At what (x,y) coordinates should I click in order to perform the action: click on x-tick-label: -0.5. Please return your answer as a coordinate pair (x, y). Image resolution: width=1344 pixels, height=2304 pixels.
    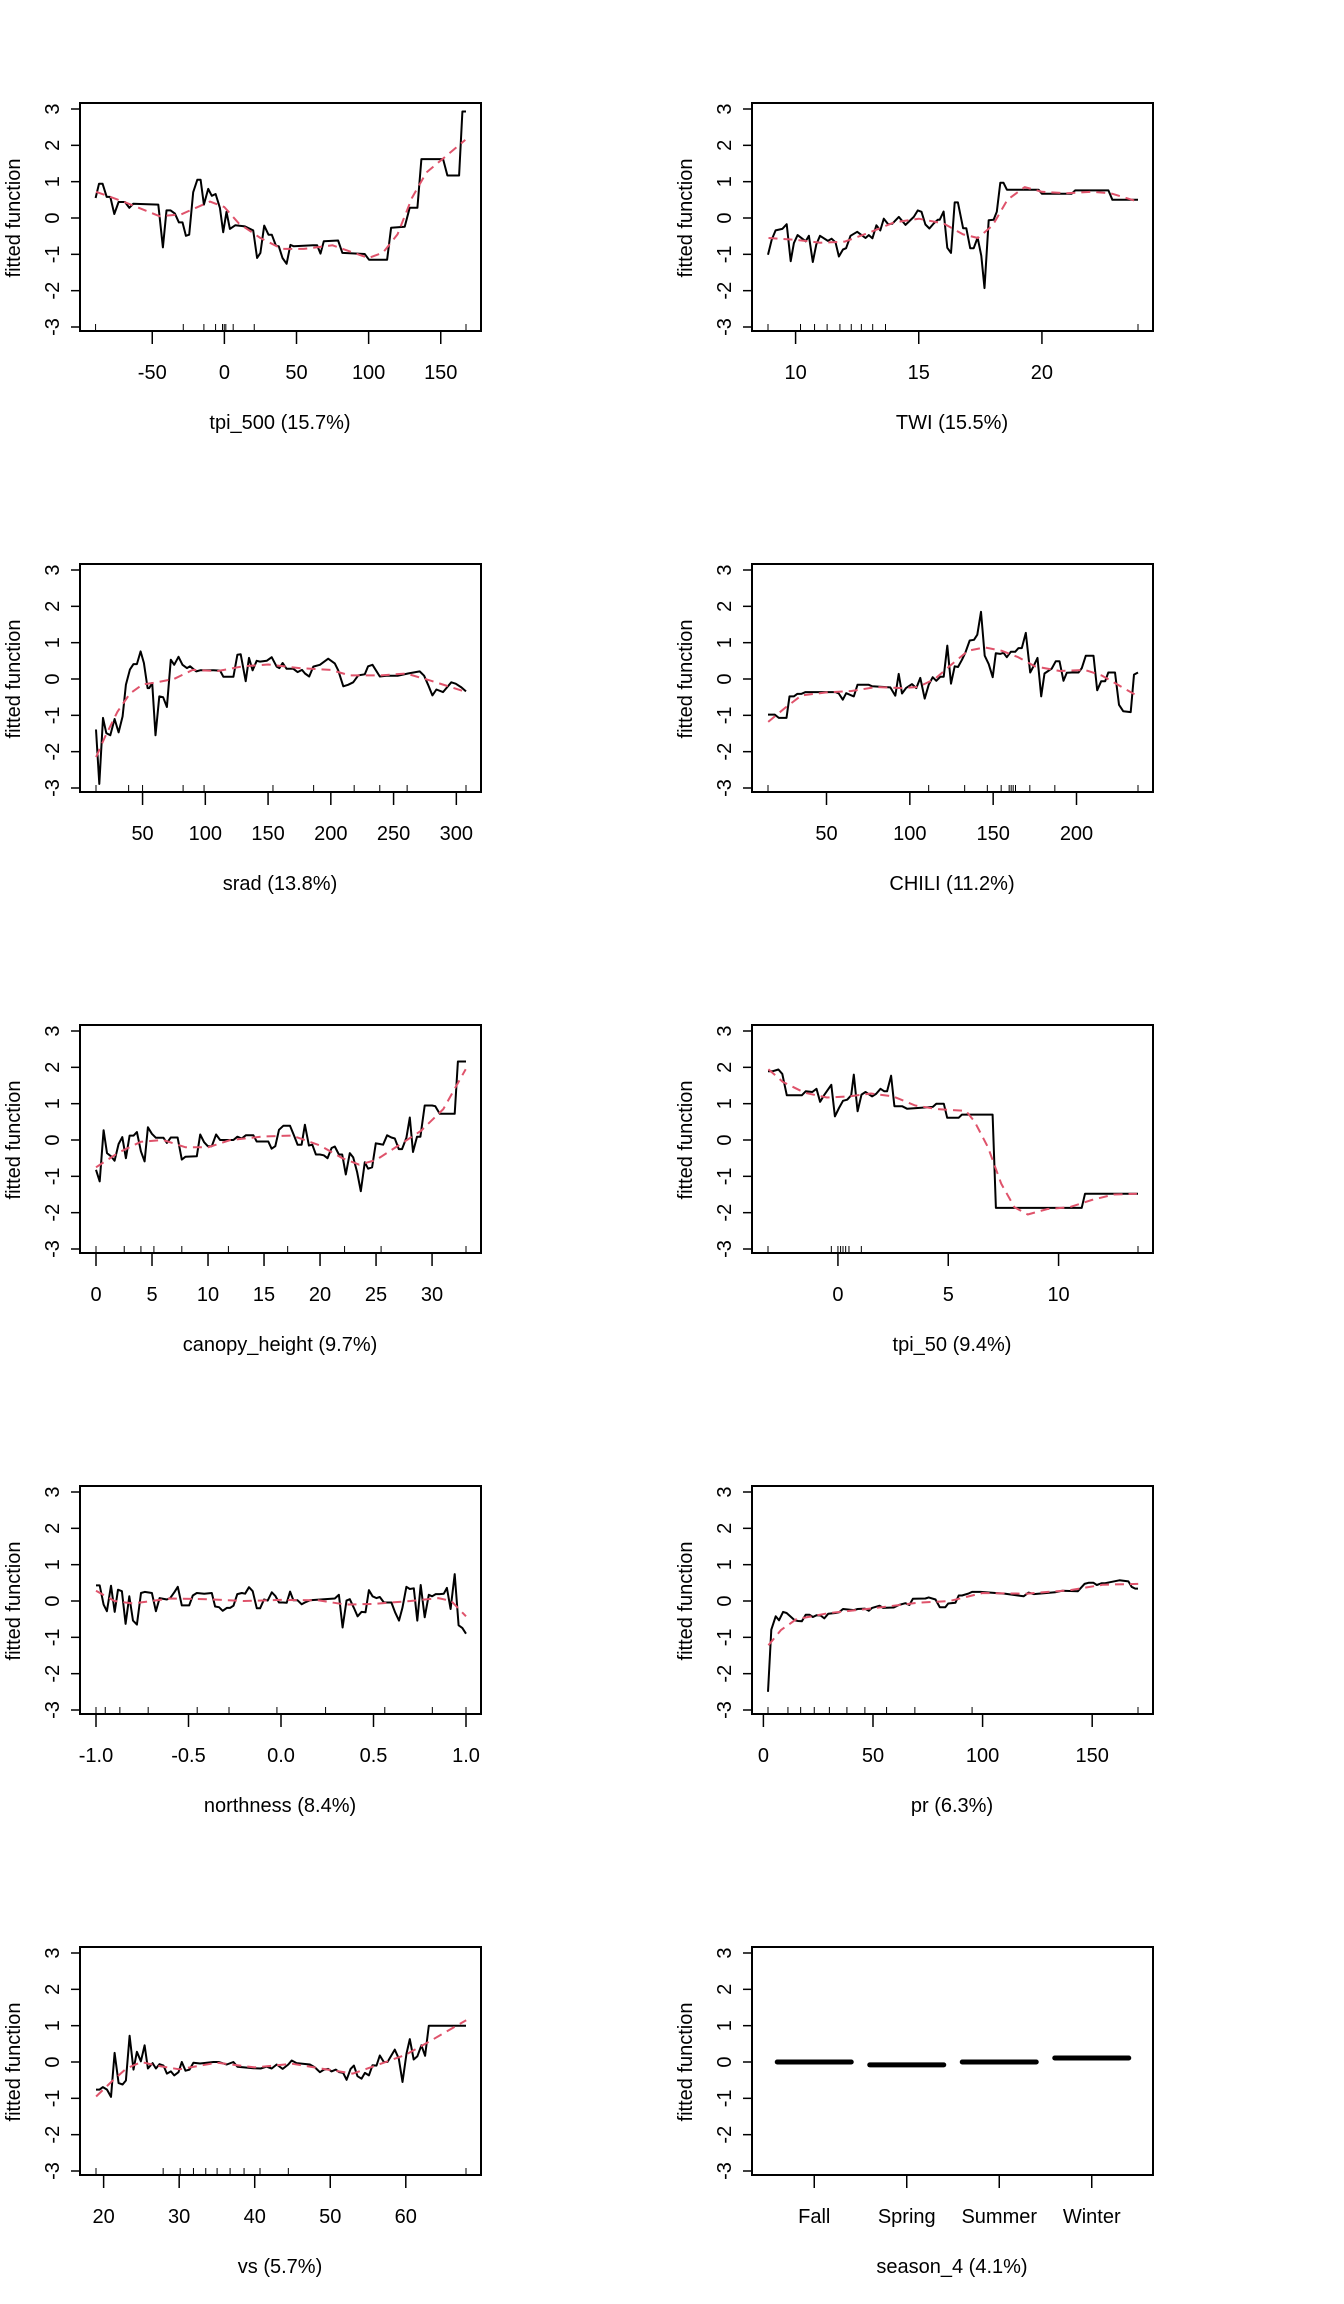
    Looking at the image, I should click on (188, 1756).